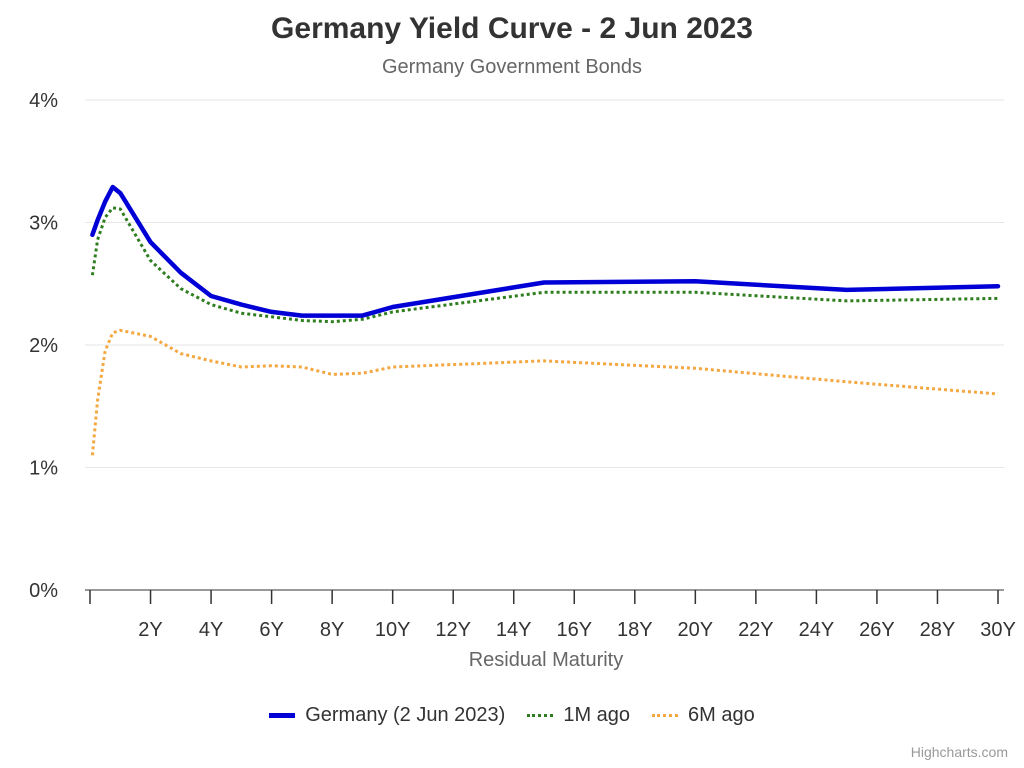 This screenshot has width=1024, height=768. Describe the element at coordinates (597, 715) in the screenshot. I see `legend-label-1m-ago: 1M ago` at that location.